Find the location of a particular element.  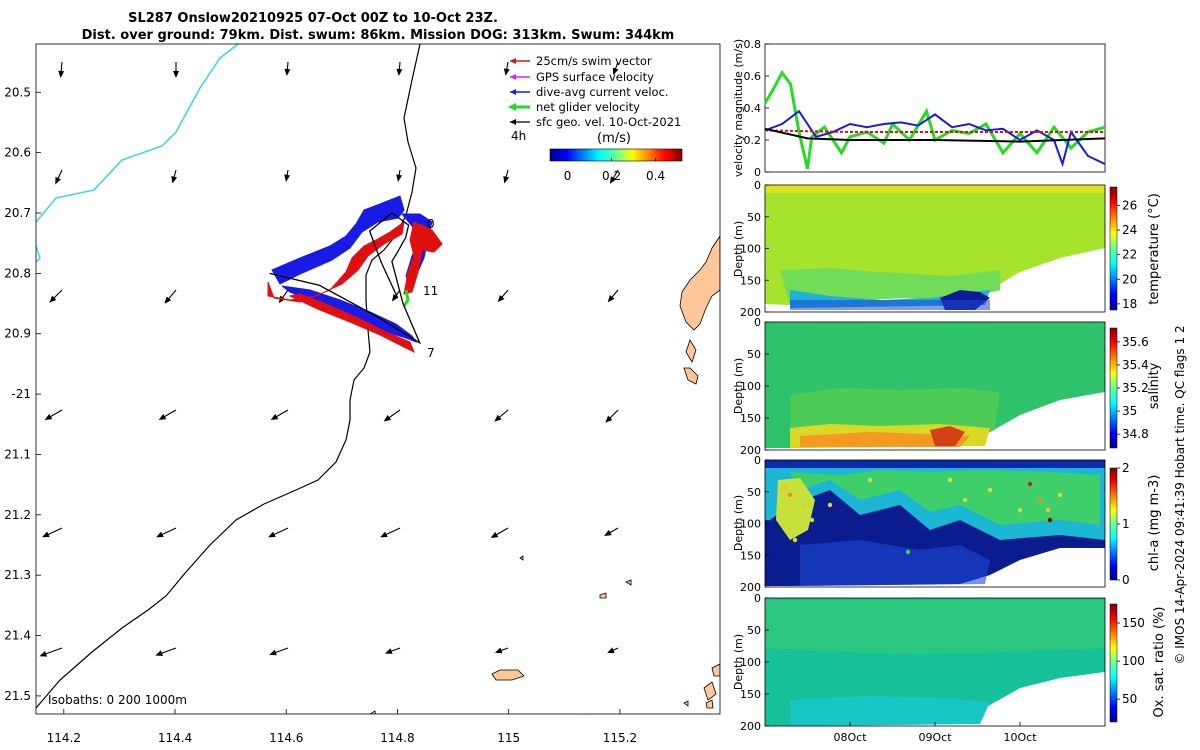

map-ytick-label: 21.5 is located at coordinates (17, 696).